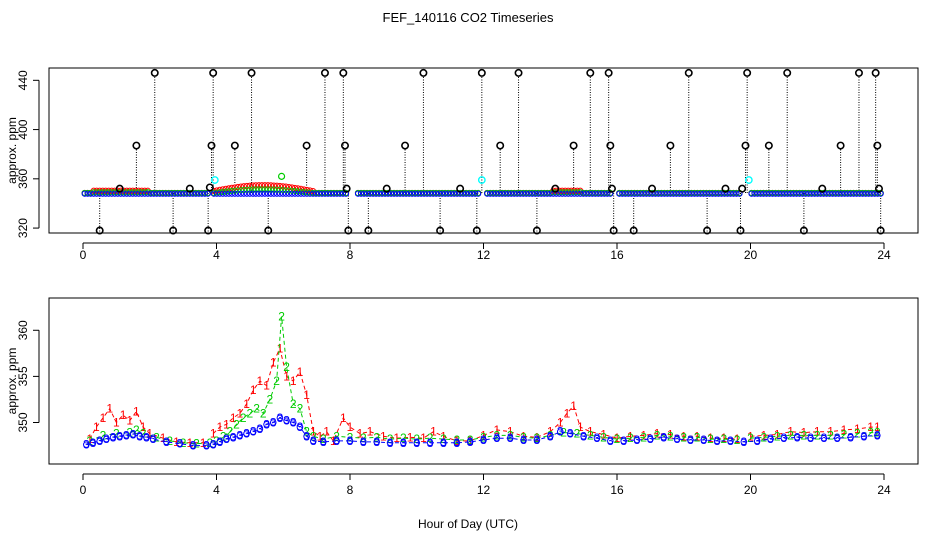 Image resolution: width=936 pixels, height=540 pixels. I want to click on x-tick-label: 20, so click(751, 255).